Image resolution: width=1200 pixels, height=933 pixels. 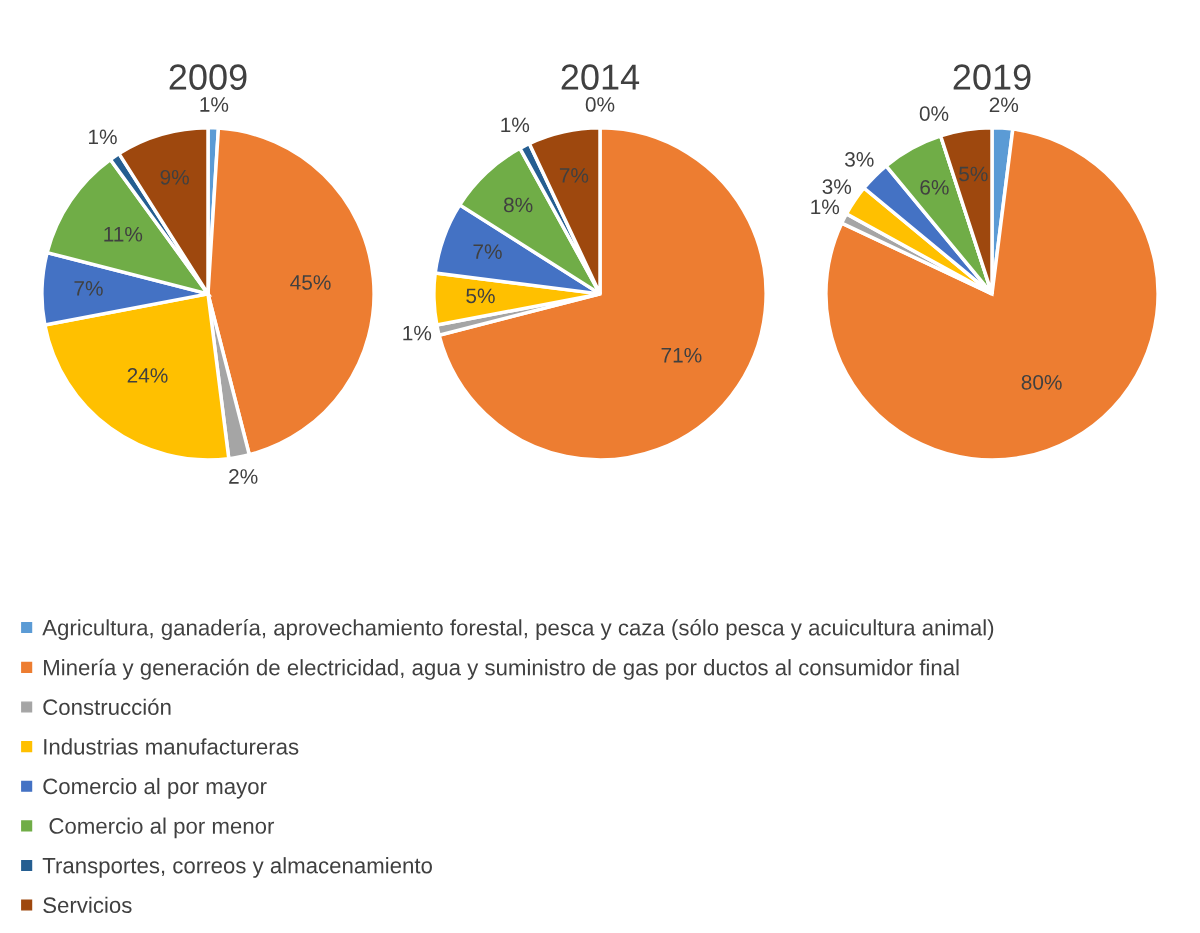 What do you see at coordinates (681, 355) in the screenshot?
I see `data-label: 71%` at bounding box center [681, 355].